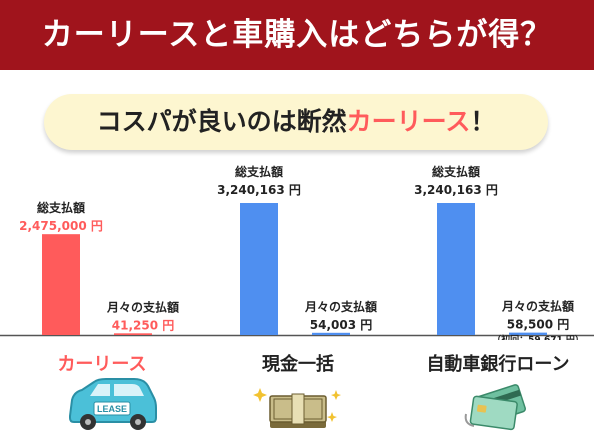 This screenshot has height=432, width=594. Describe the element at coordinates (498, 364) in the screenshot. I see `plan-label-loan: 自動車銀行ローン` at that location.